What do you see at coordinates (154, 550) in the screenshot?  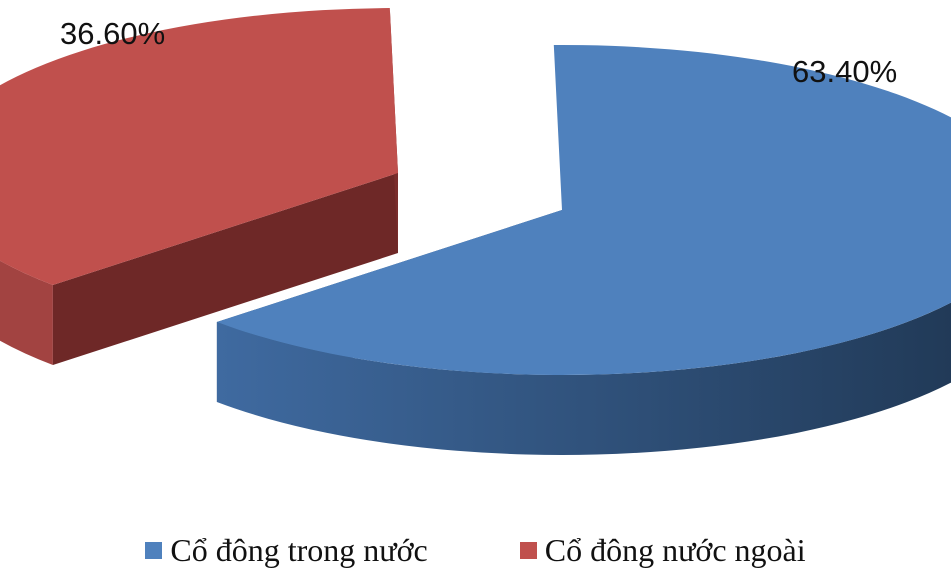 I see `legend-swatch-domestic` at bounding box center [154, 550].